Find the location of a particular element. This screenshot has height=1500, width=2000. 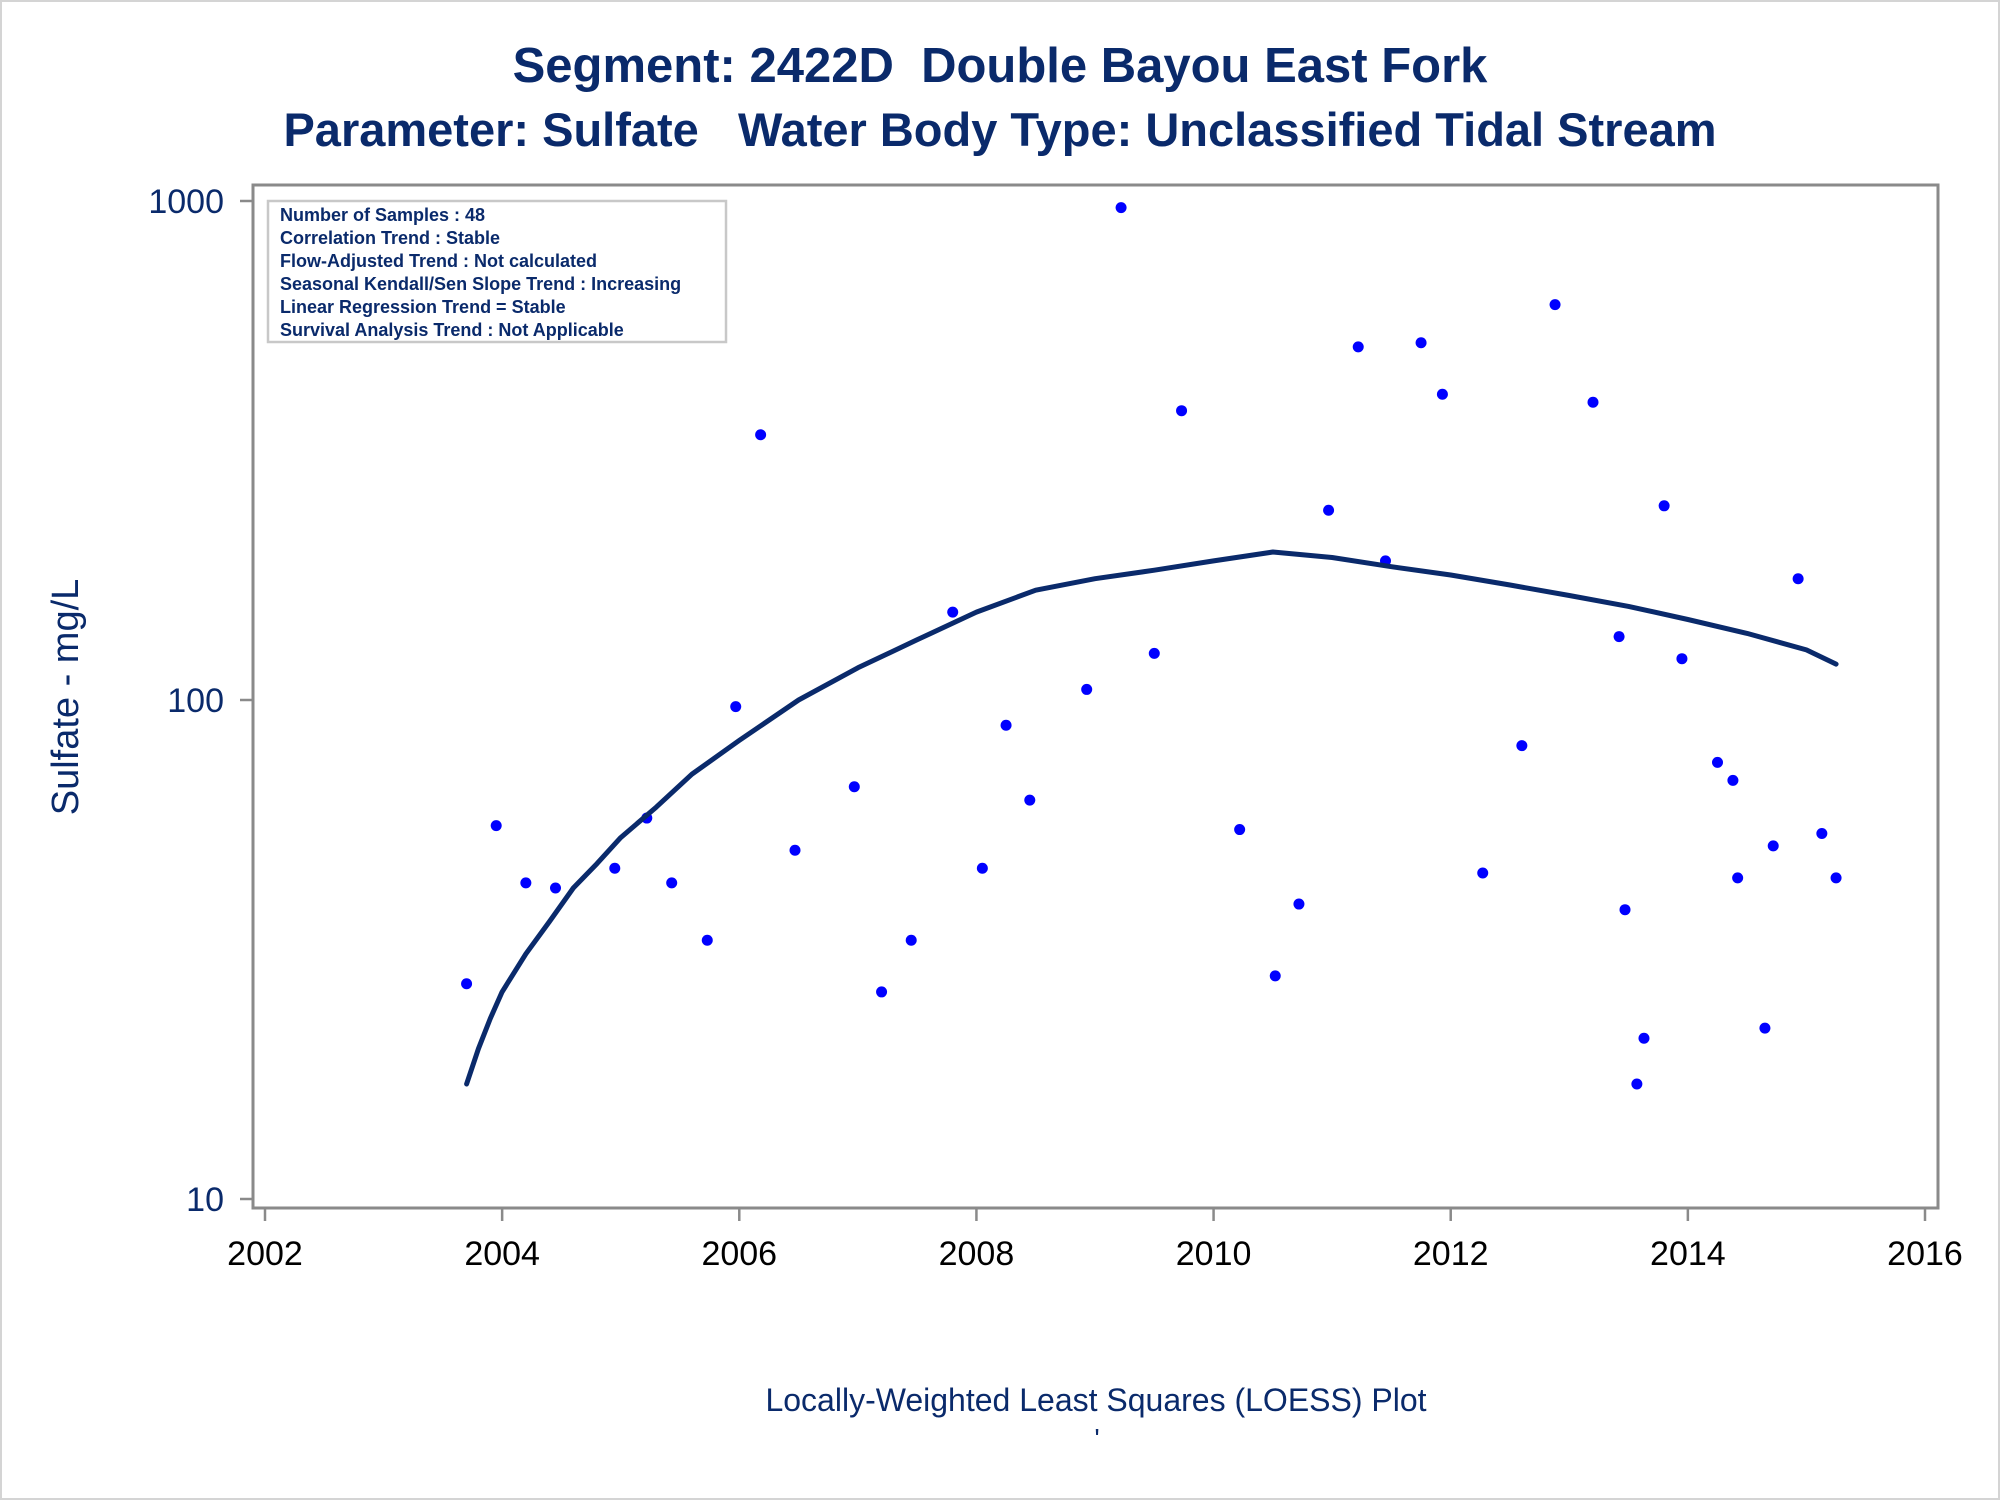

inset-line: Survival Analysis Trend : Not Applicable is located at coordinates (452, 330).